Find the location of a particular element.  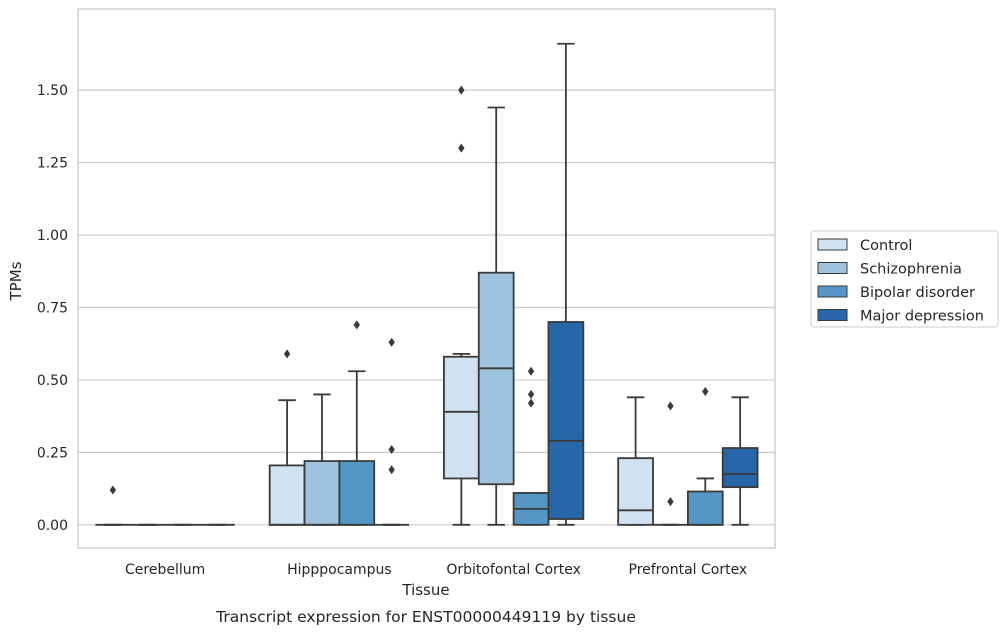

legend-label: Schizophrenia is located at coordinates (911, 270).